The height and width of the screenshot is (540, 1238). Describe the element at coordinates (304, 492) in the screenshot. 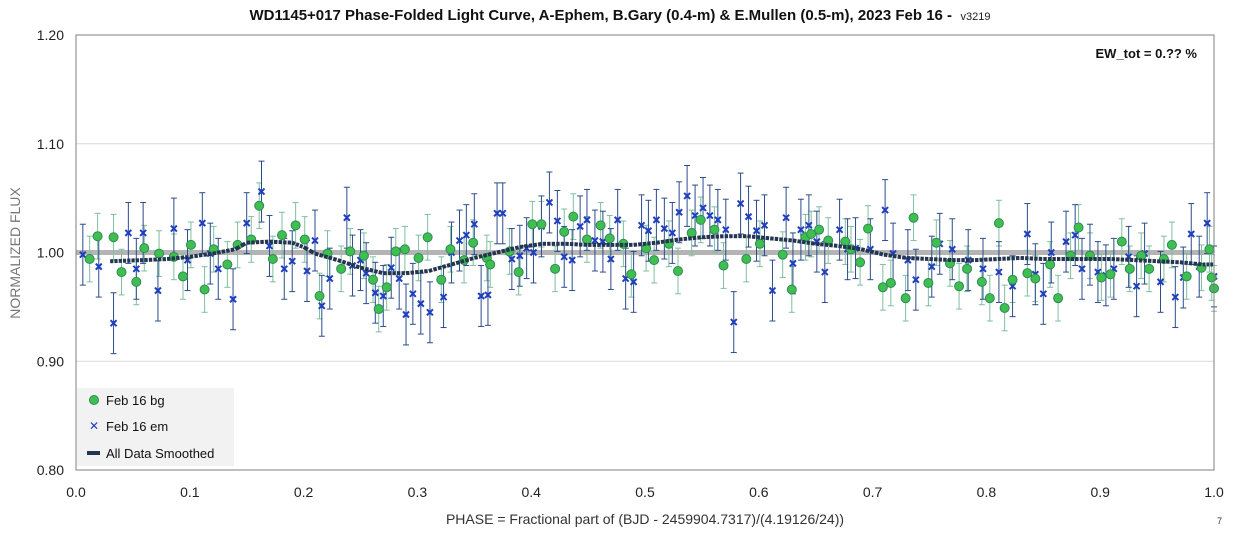

I see `x-tick-label: 0.2` at that location.